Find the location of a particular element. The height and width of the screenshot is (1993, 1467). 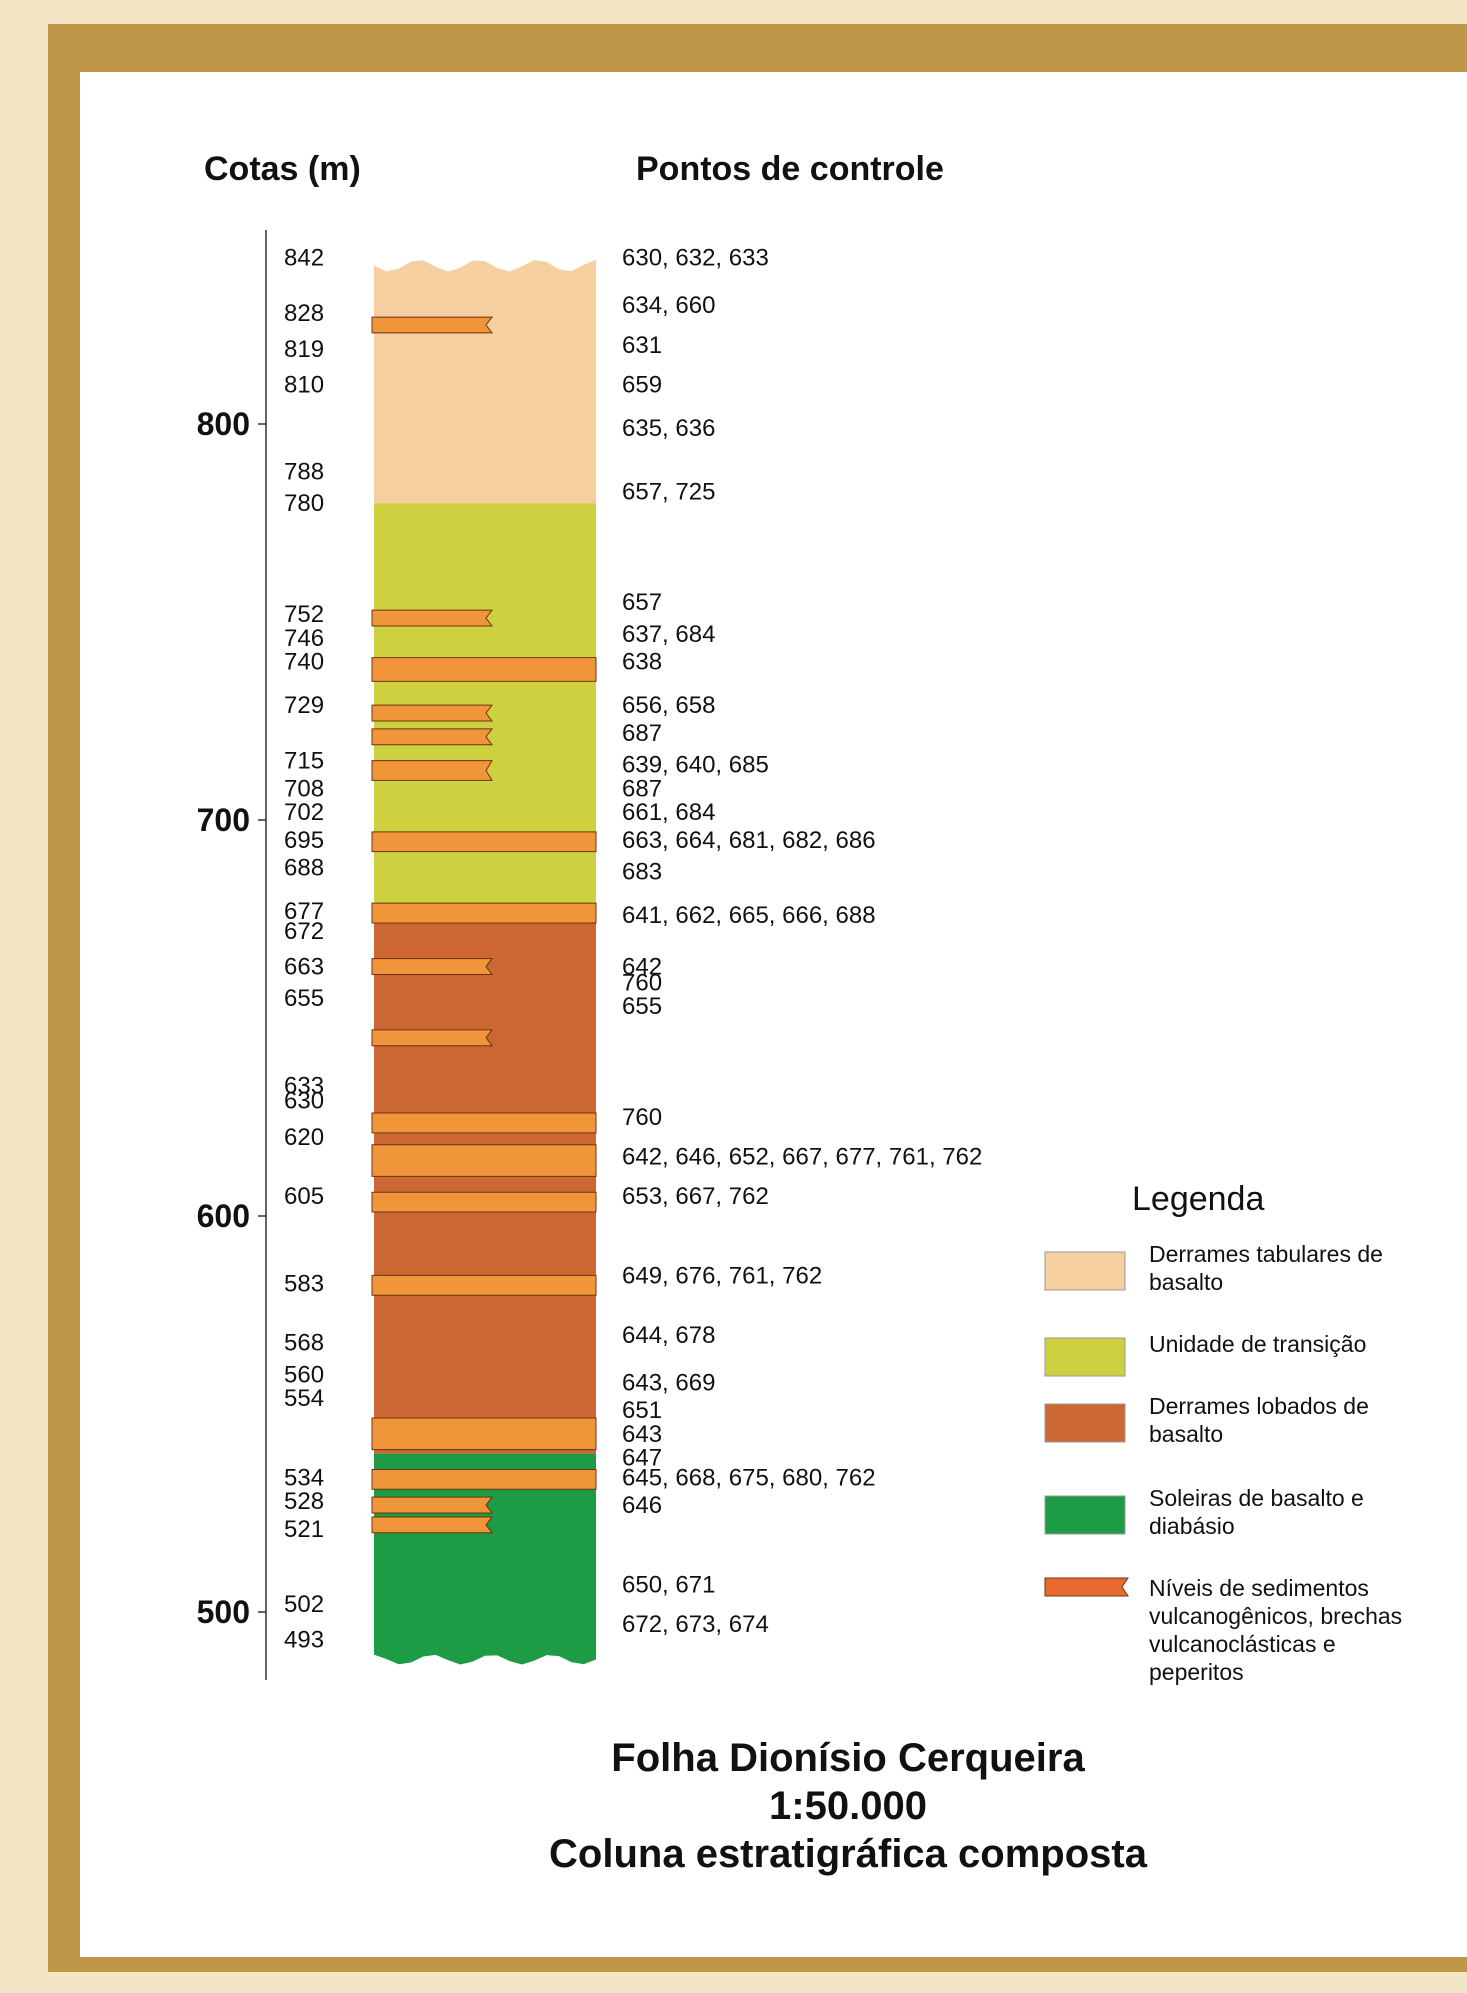

legend-label: Soleiras de basalto e is located at coordinates (1256, 1498).